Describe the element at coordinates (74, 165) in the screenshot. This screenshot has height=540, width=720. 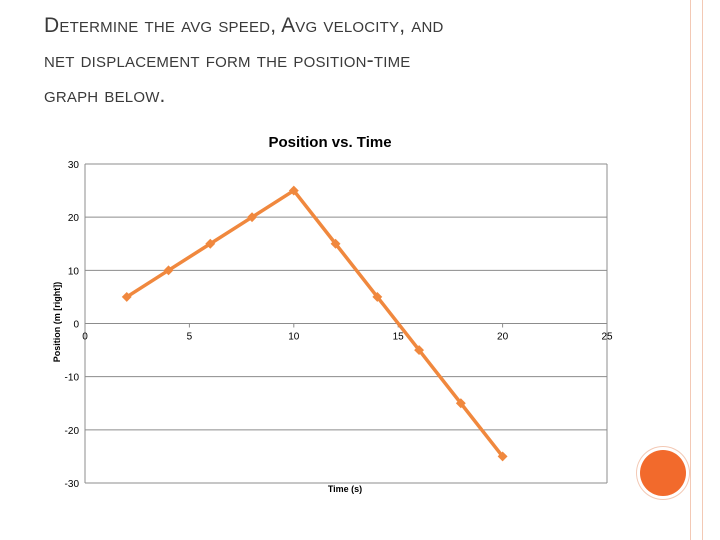
I see `y-tick-label-0: 30` at that location.